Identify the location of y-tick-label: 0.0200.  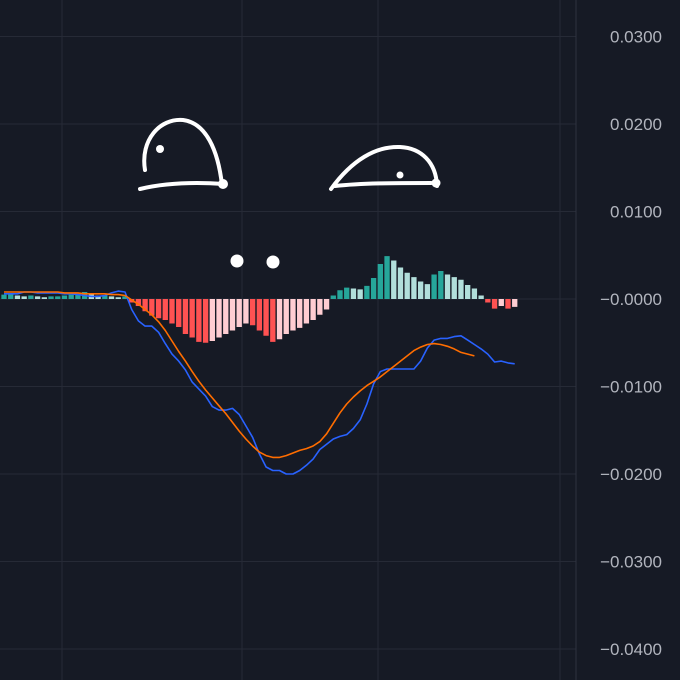
(636, 124).